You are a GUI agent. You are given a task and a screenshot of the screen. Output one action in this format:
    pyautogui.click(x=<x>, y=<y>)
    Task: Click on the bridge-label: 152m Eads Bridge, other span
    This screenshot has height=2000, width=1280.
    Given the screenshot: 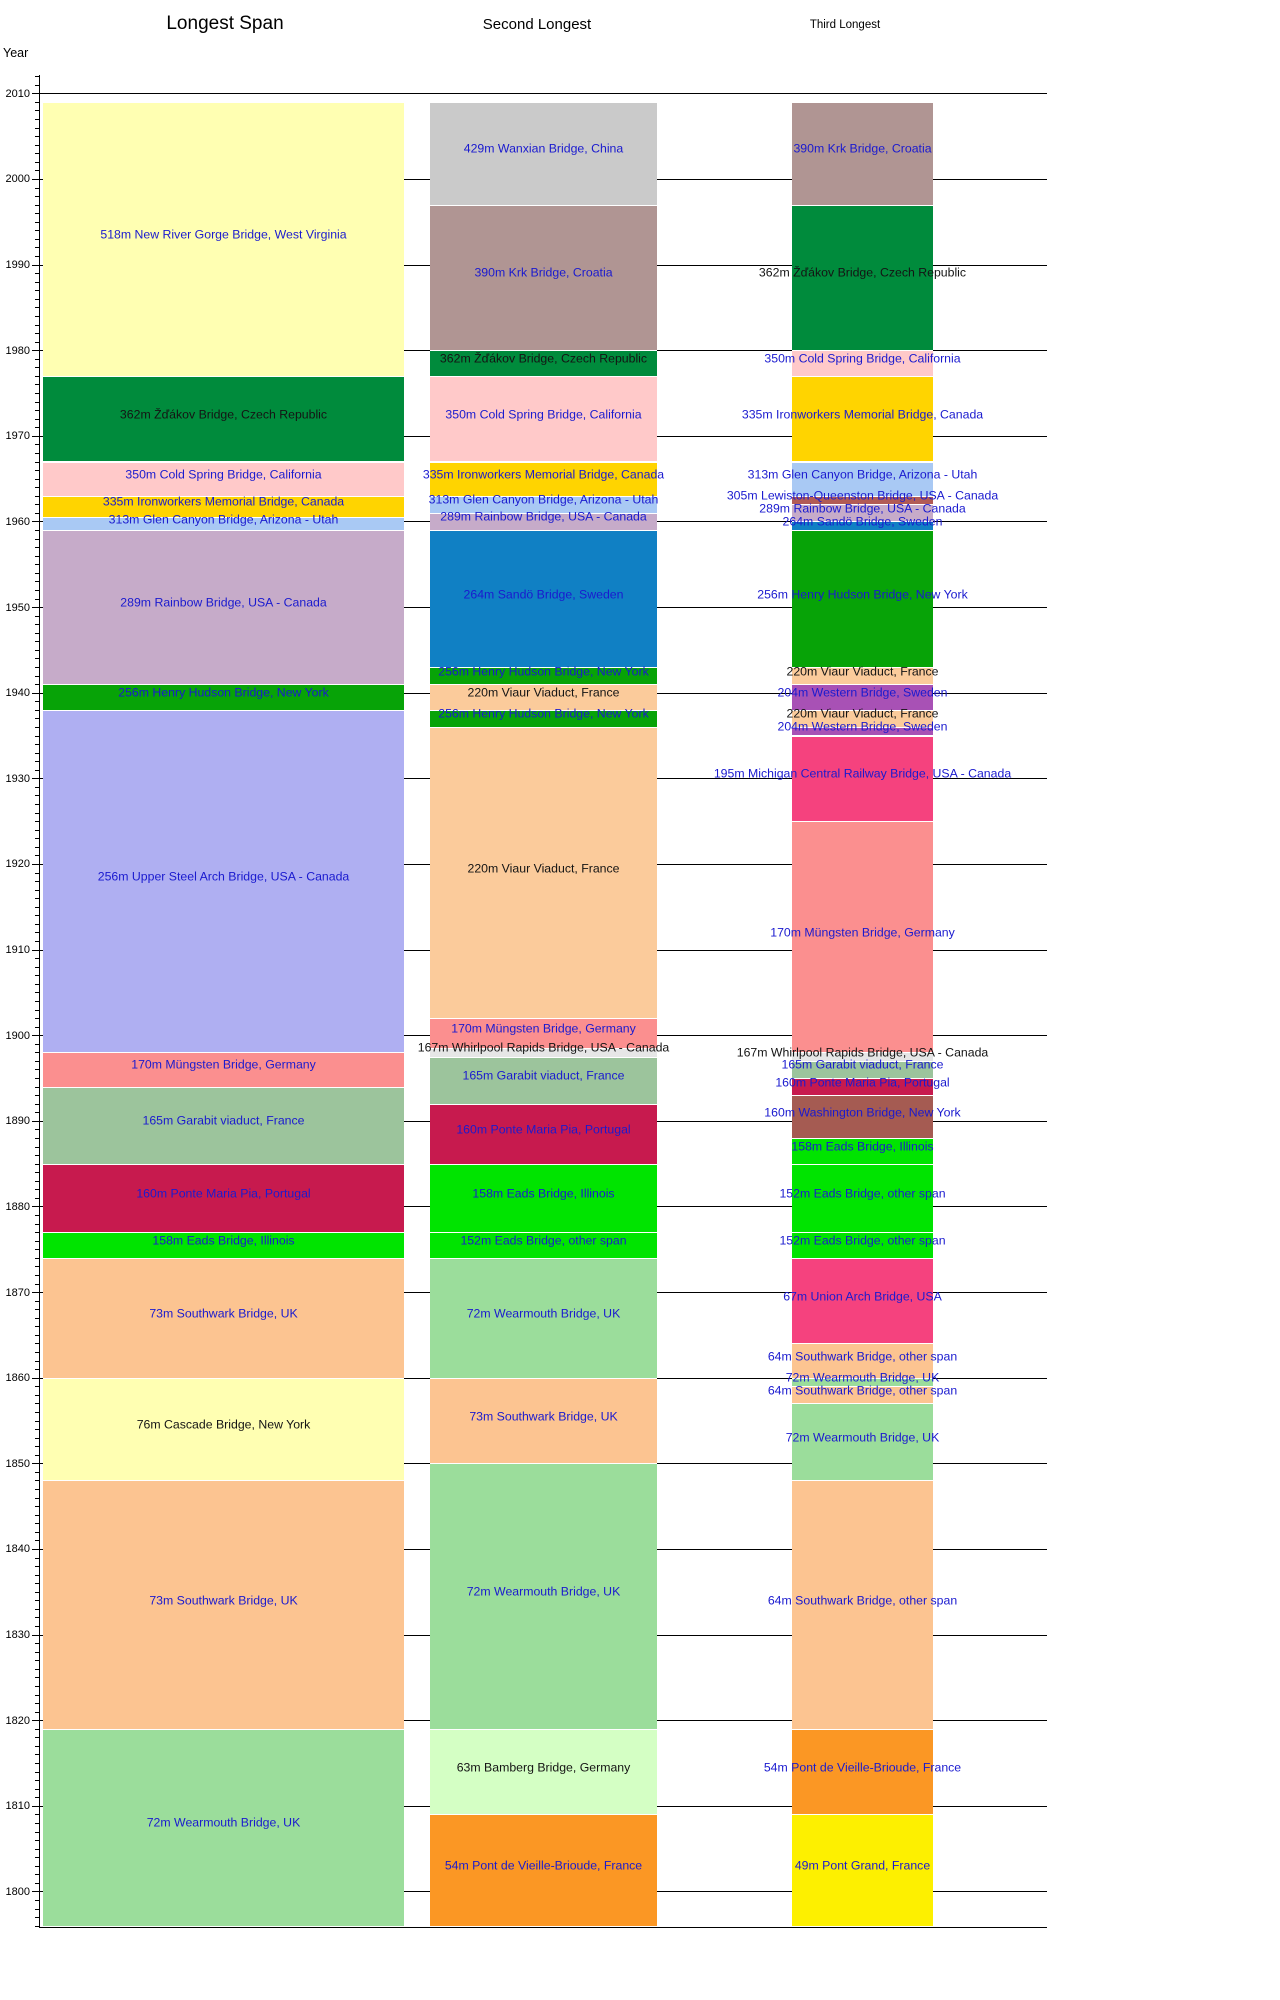 What is the action you would take?
    pyautogui.click(x=862, y=1240)
    